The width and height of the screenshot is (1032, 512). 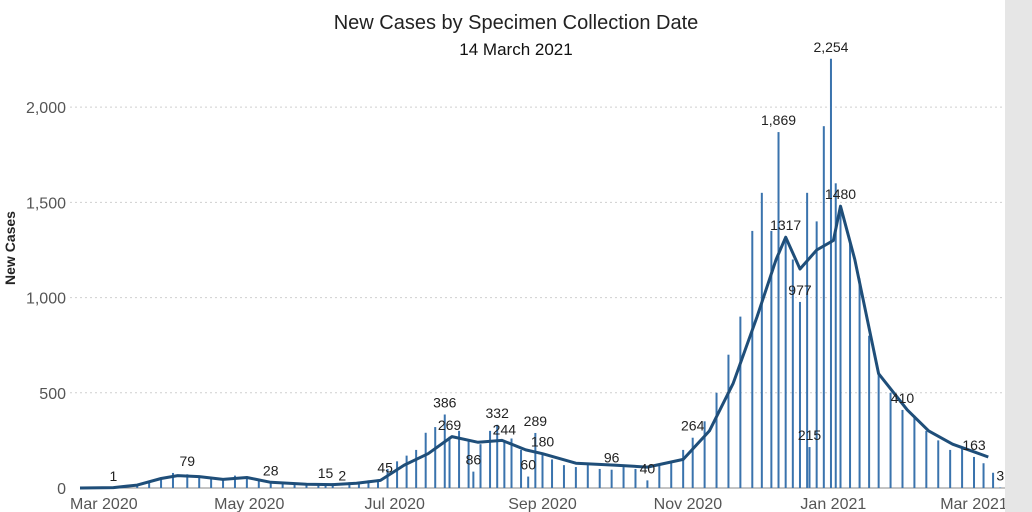 I want to click on data-label: 289, so click(x=536, y=421).